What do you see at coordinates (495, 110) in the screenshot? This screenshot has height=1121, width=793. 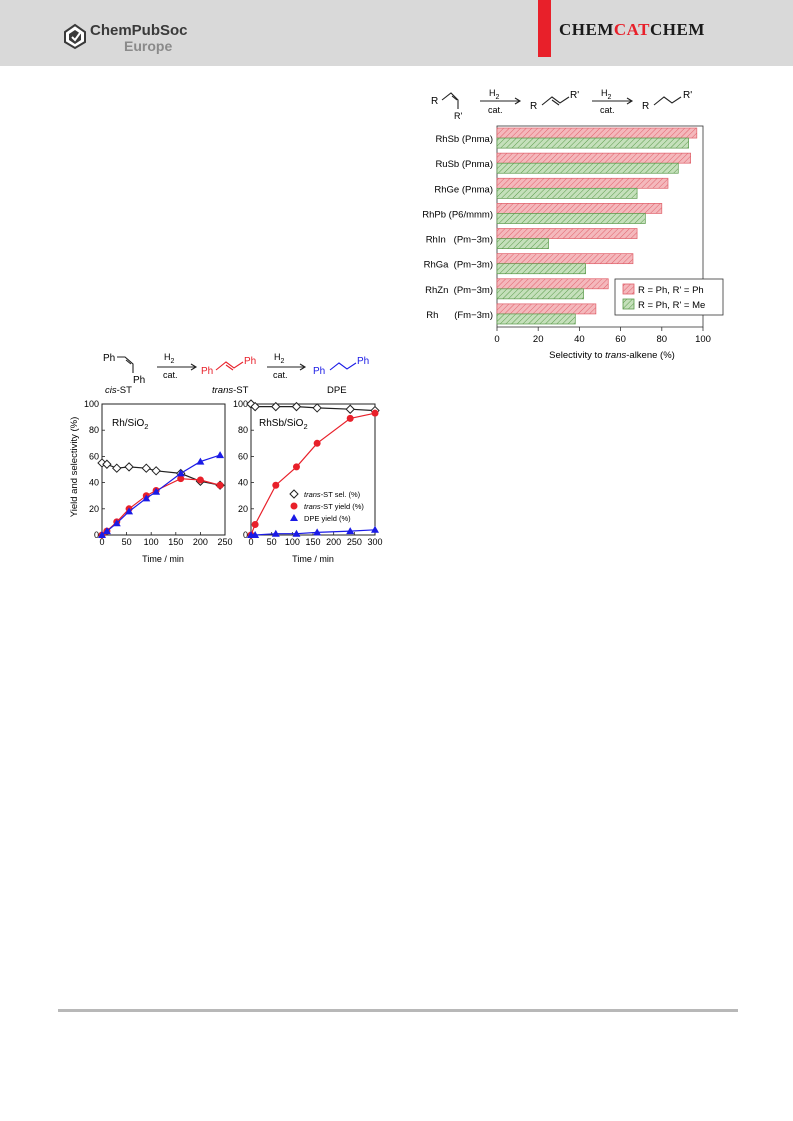 I see `scheme-cat-1: cat.` at bounding box center [495, 110].